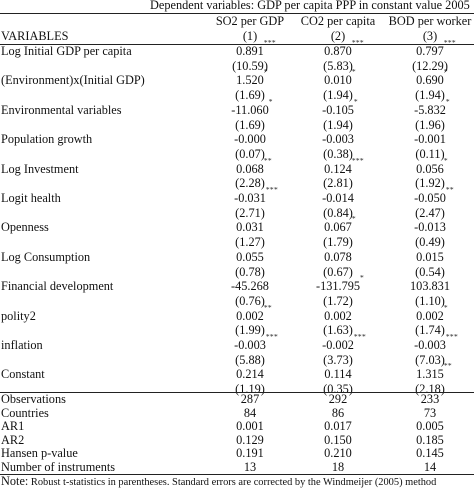 The height and width of the screenshot is (489, 474). I want to click on note-prefix: Note:, so click(15, 481).